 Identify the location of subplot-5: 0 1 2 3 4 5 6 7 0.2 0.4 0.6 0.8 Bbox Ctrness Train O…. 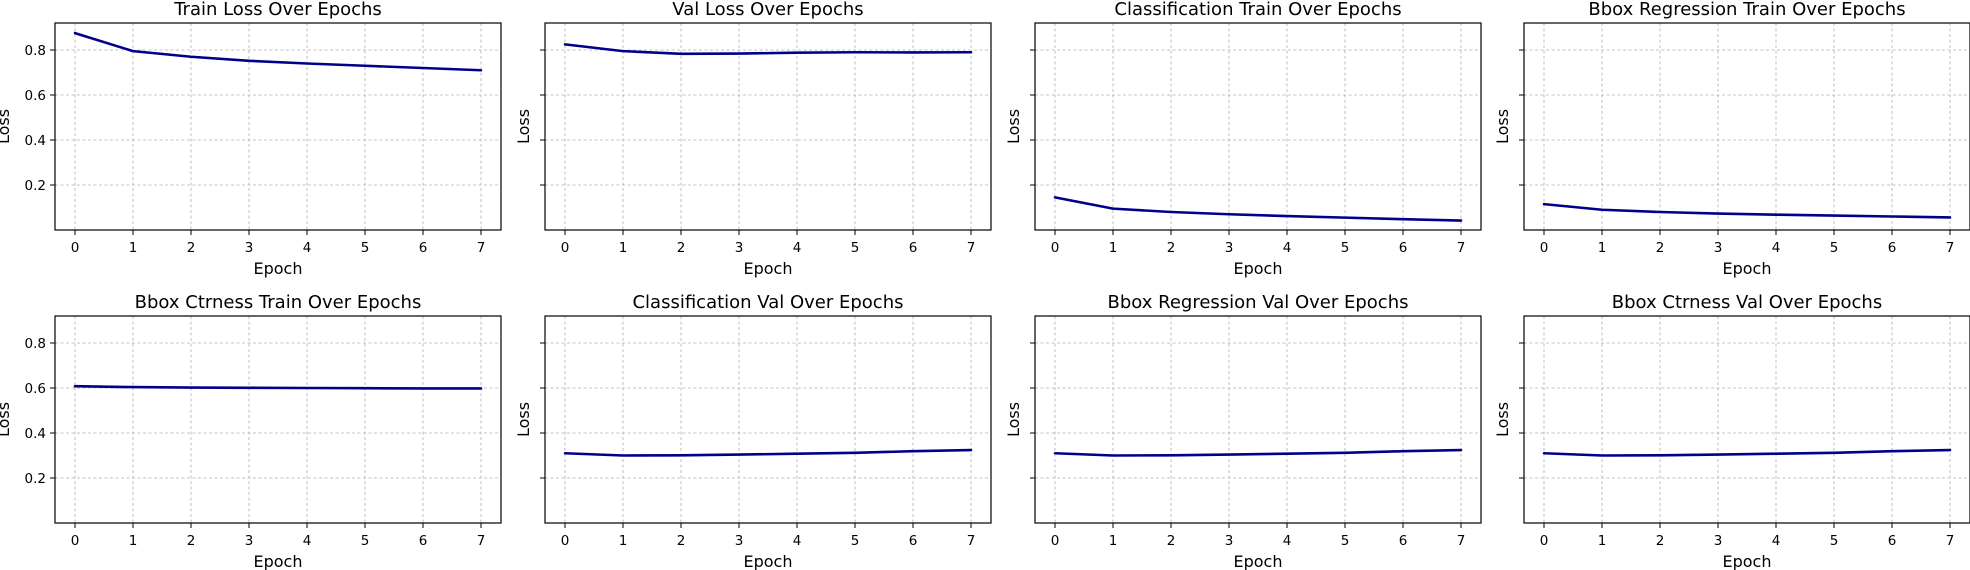
(251, 431).